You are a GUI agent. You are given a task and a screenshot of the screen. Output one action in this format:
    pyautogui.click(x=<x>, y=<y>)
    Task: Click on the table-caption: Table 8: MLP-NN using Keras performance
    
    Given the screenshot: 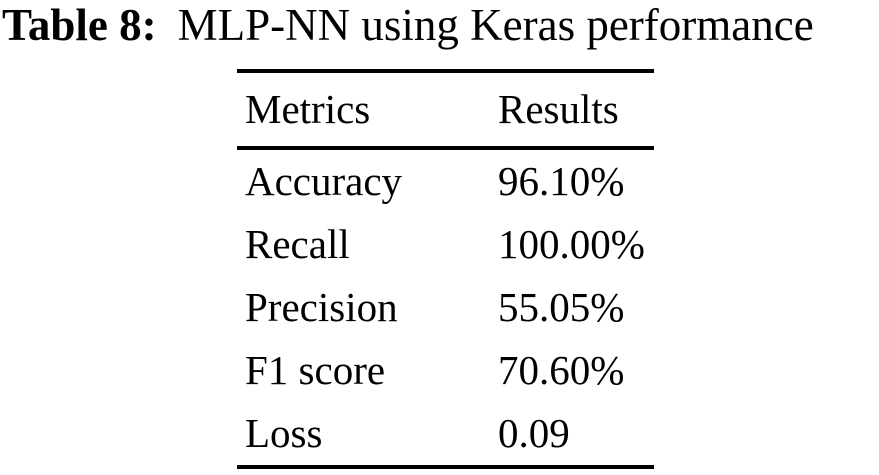 What is the action you would take?
    pyautogui.click(x=408, y=25)
    